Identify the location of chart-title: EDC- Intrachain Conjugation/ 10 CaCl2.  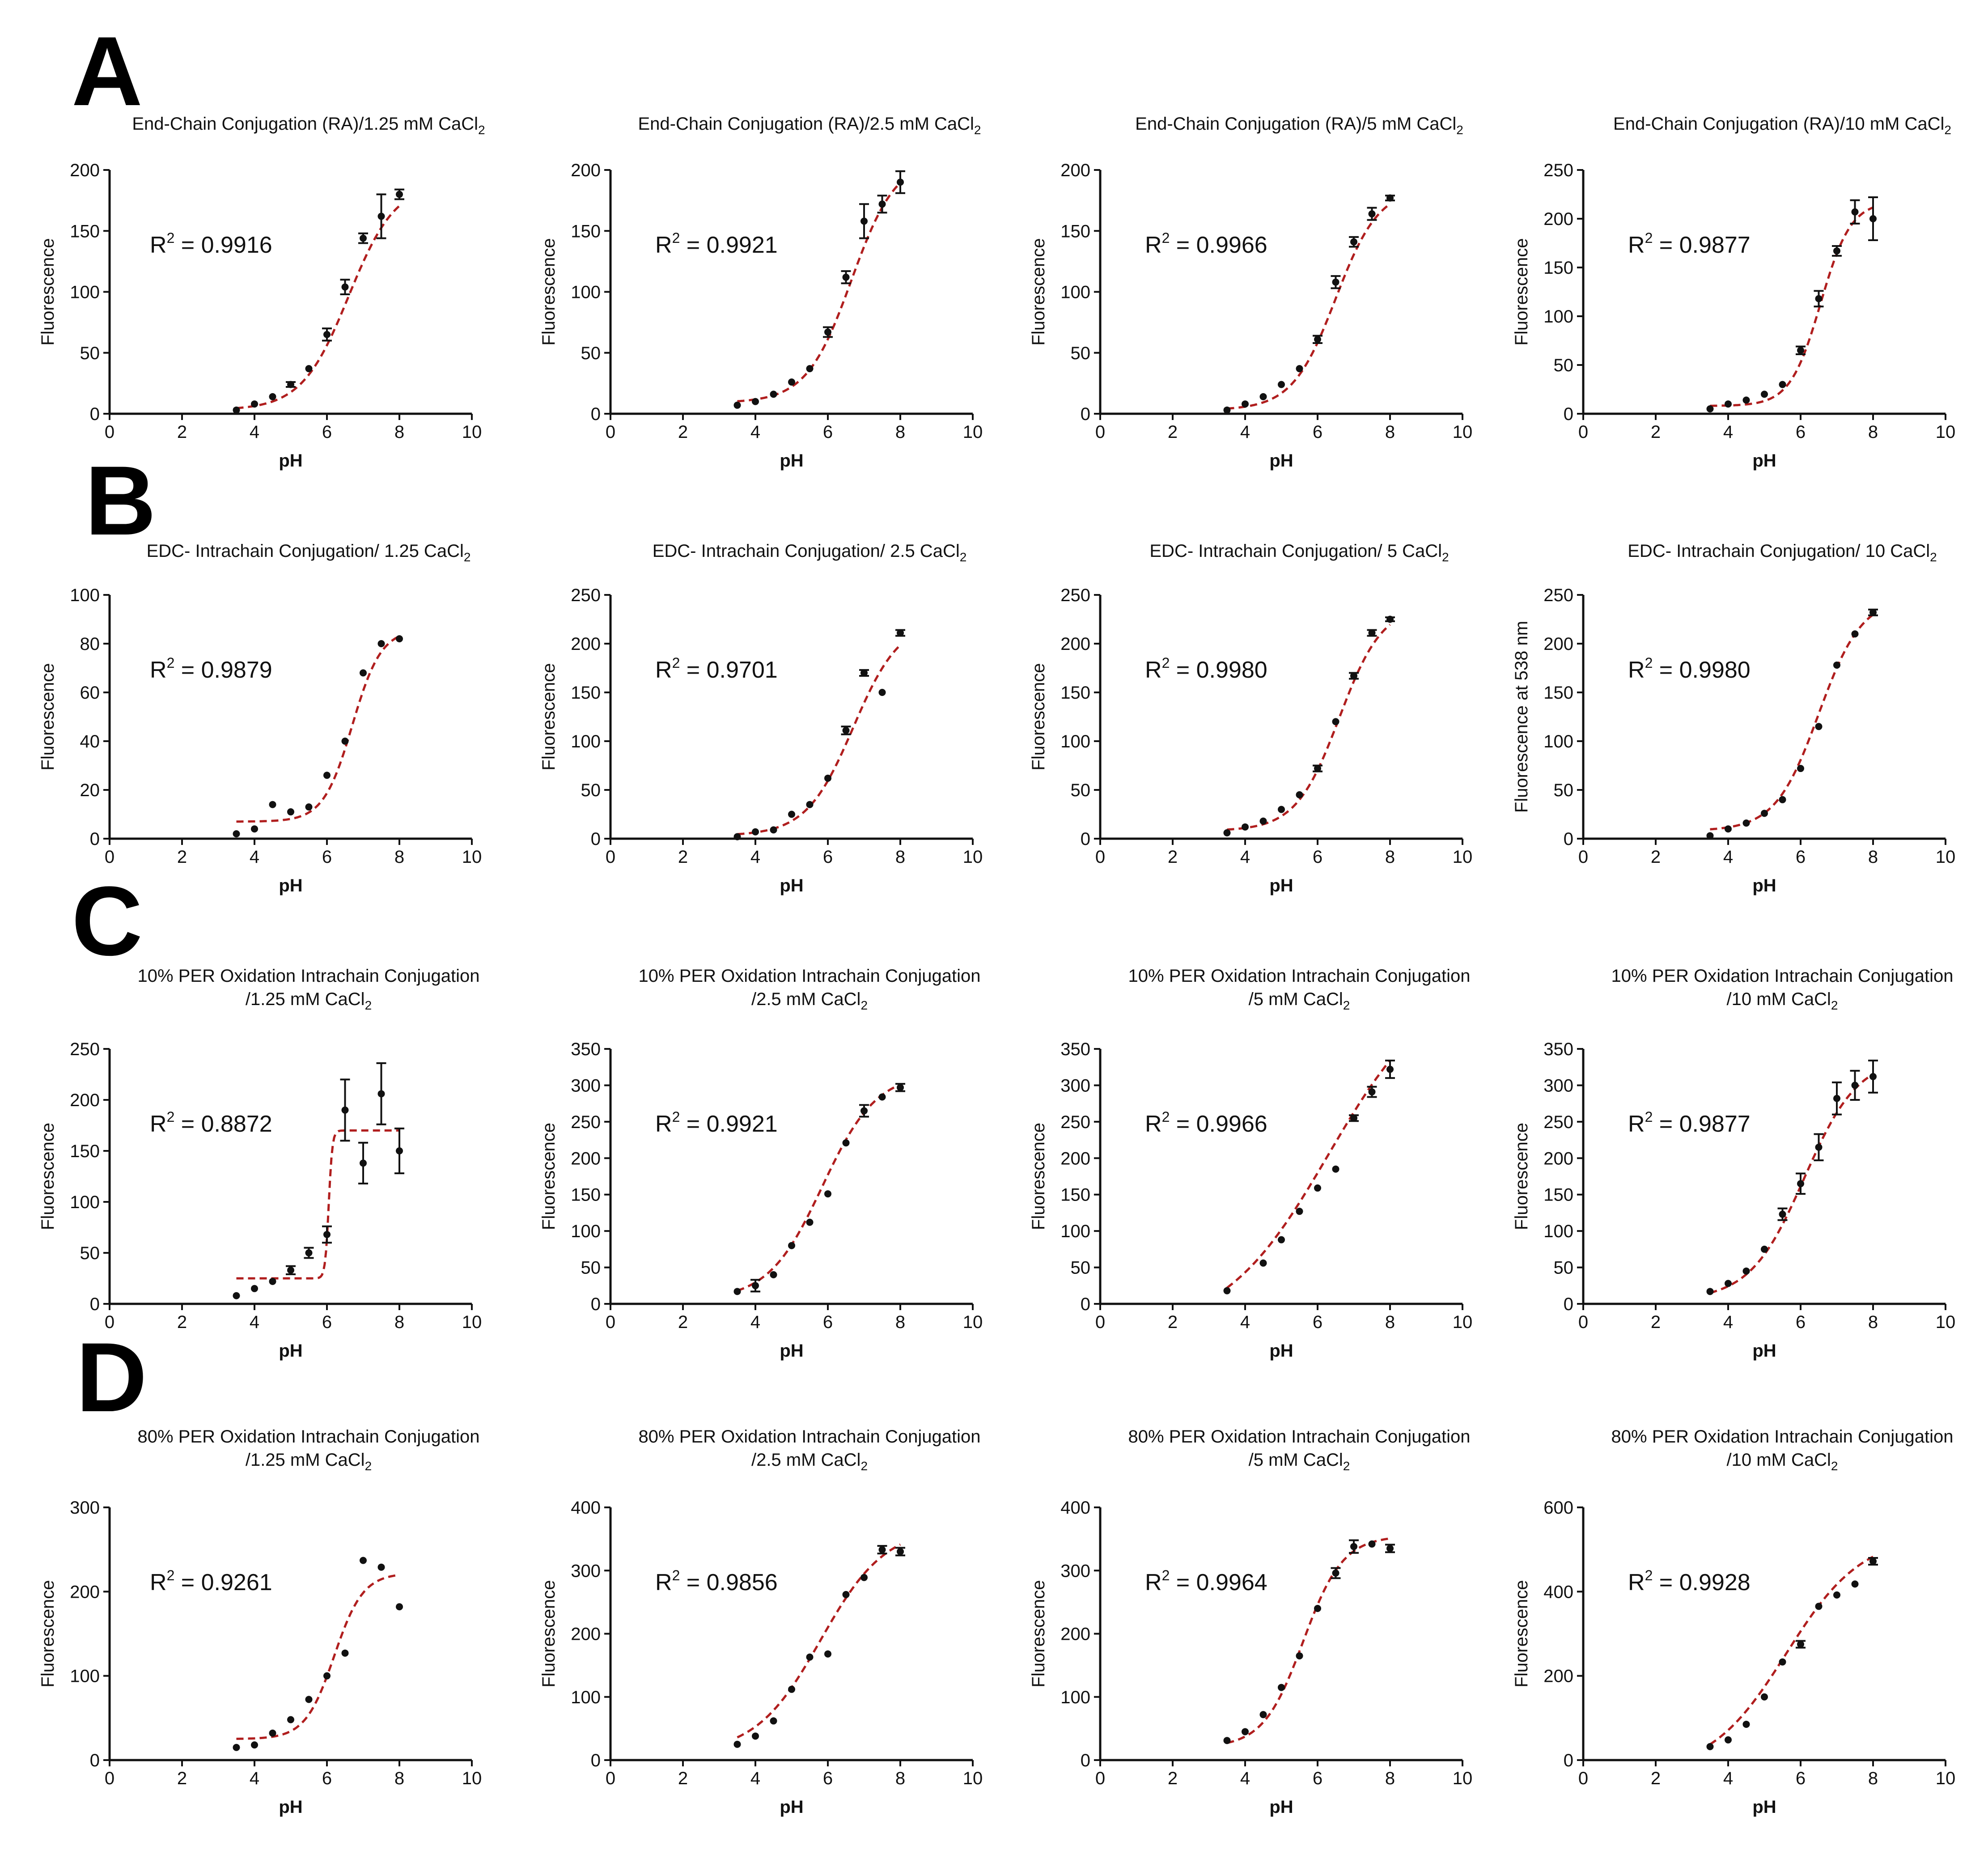
(1782, 552).